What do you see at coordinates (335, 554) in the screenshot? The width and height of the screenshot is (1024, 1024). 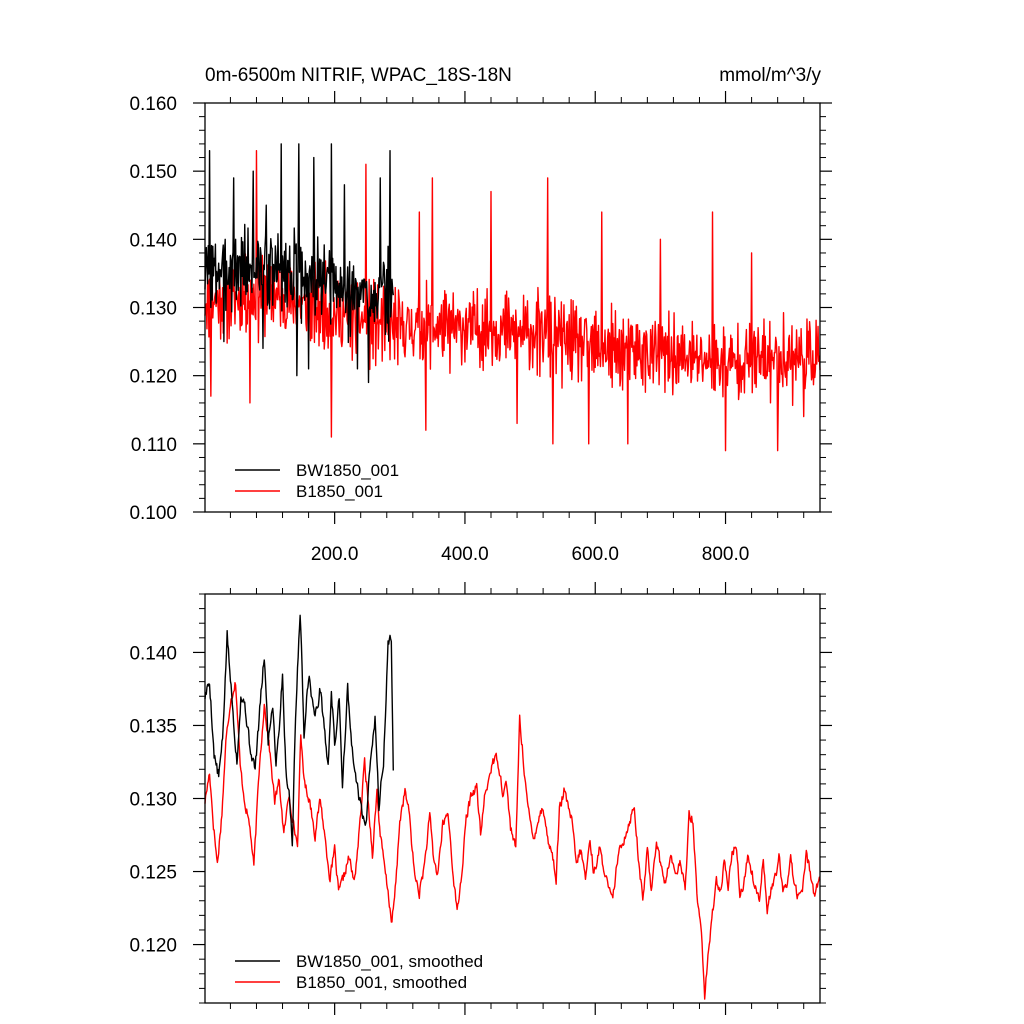 I see `x-tick-label: 200.0` at bounding box center [335, 554].